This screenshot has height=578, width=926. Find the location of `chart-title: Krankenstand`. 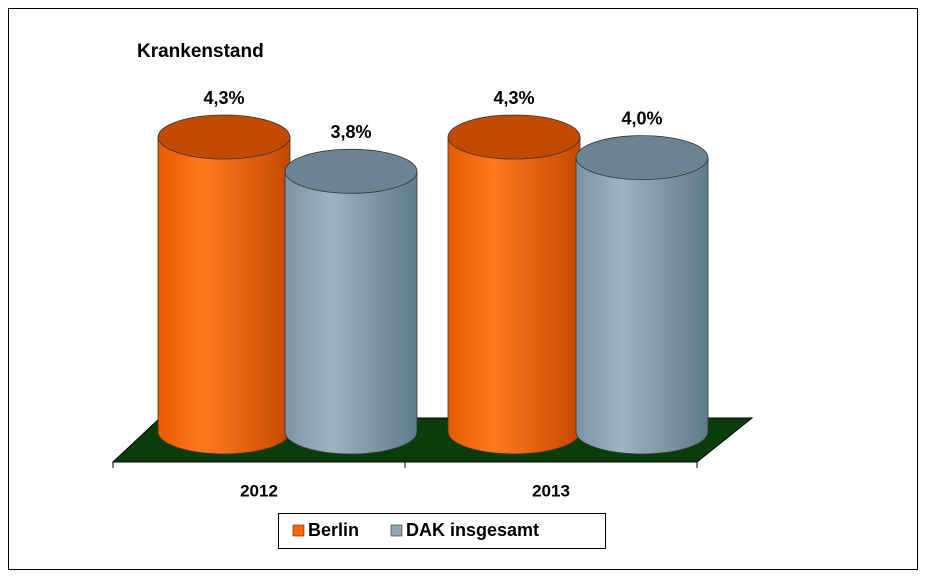

chart-title: Krankenstand is located at coordinates (200, 51).